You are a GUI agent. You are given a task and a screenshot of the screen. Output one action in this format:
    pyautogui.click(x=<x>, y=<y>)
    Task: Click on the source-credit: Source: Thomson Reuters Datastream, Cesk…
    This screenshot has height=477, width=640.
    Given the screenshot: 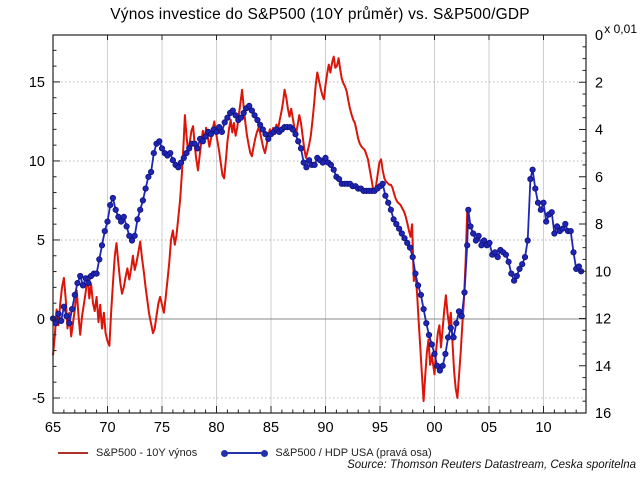 What is the action you would take?
    pyautogui.click(x=491, y=465)
    